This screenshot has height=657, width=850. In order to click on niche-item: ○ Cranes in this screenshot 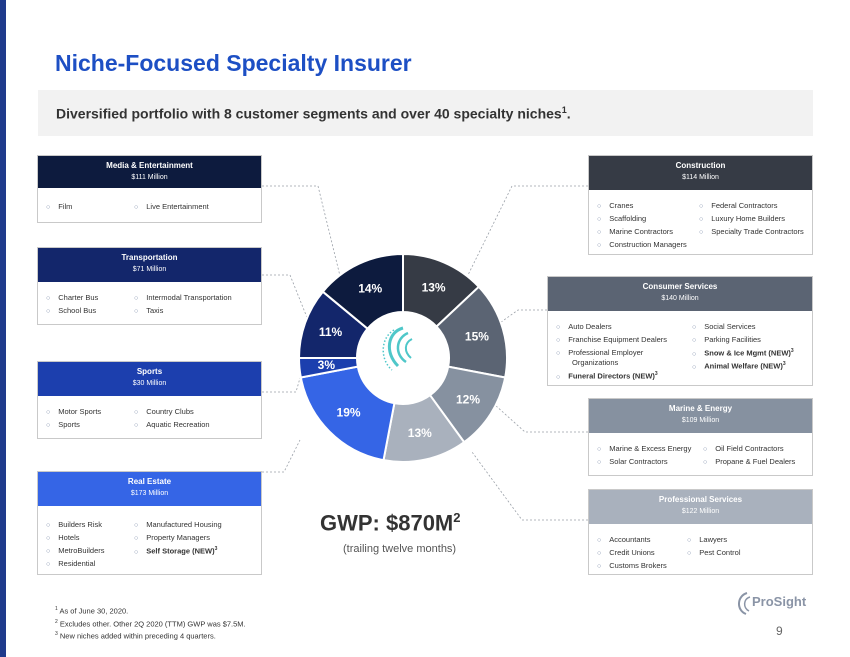, I will do `click(615, 205)`.